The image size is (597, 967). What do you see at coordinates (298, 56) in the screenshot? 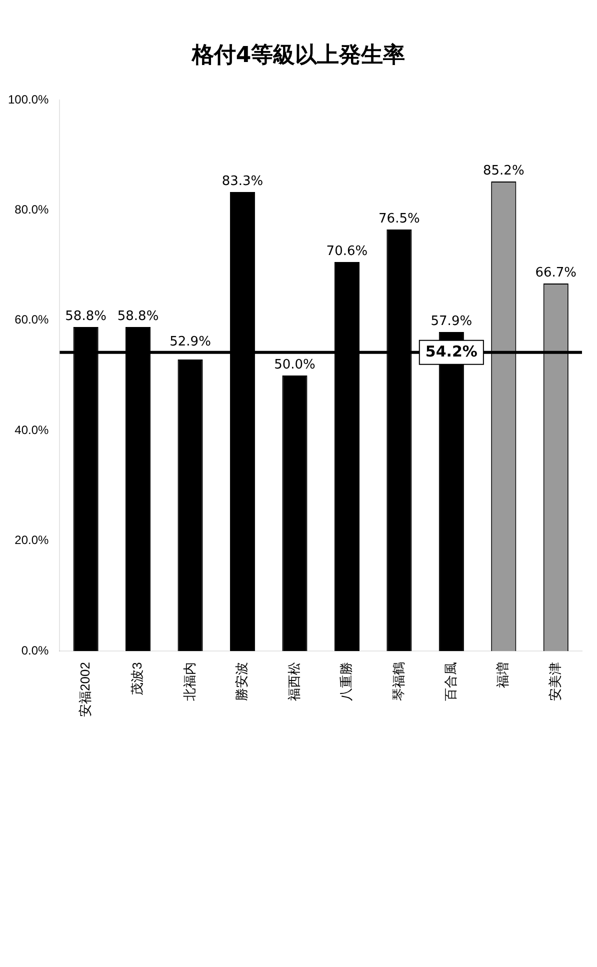
I see `chart-title: 格付4等級以上発生率` at bounding box center [298, 56].